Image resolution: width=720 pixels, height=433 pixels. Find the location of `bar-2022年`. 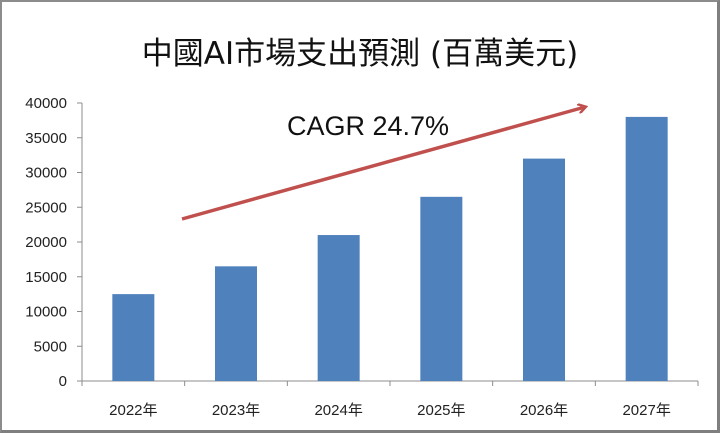

bar-2022年 is located at coordinates (133, 337).